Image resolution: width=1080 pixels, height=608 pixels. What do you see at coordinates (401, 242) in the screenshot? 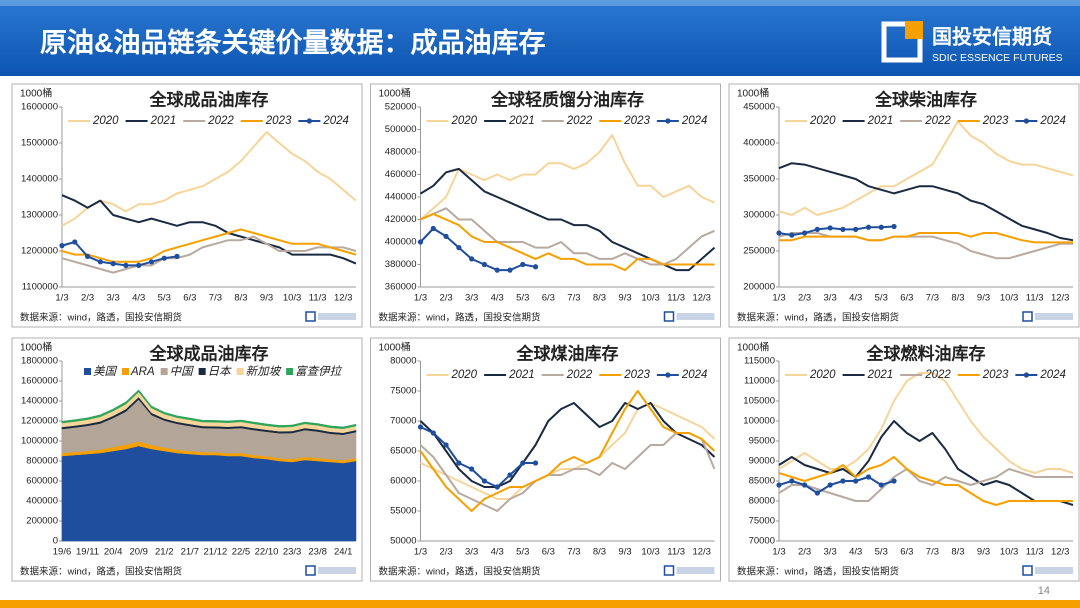
I see `y-tick-label: 400000` at bounding box center [401, 242].